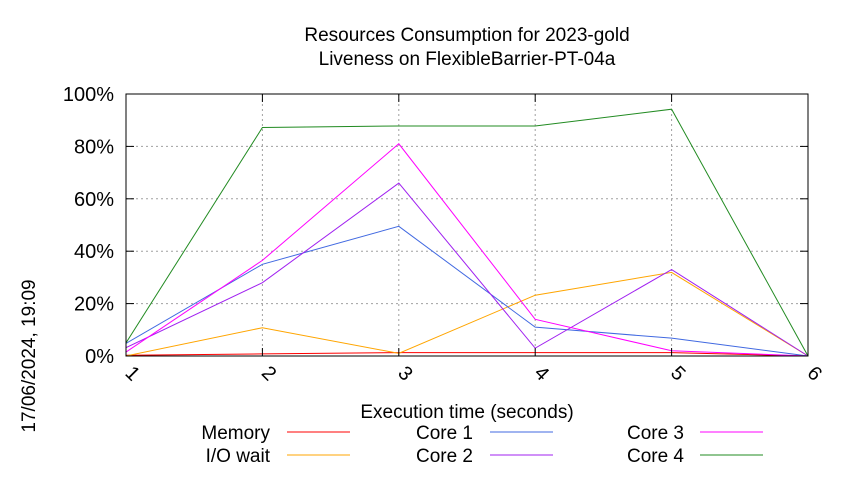 The image size is (850, 480). What do you see at coordinates (238, 456) in the screenshot?
I see `legend-label-i-o-wait: I/O wait` at bounding box center [238, 456].